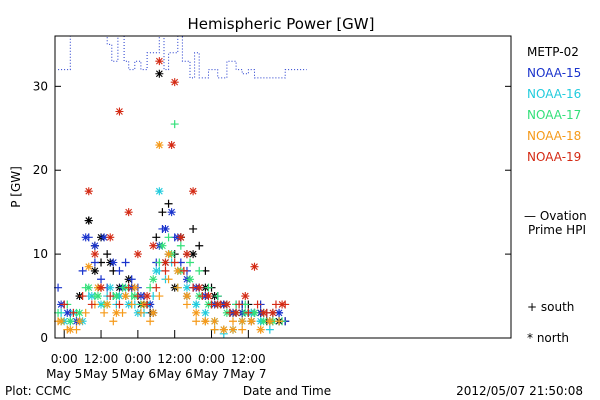  Describe the element at coordinates (16, 187) in the screenshot. I see `y-axis-label: P [GW]` at that location.